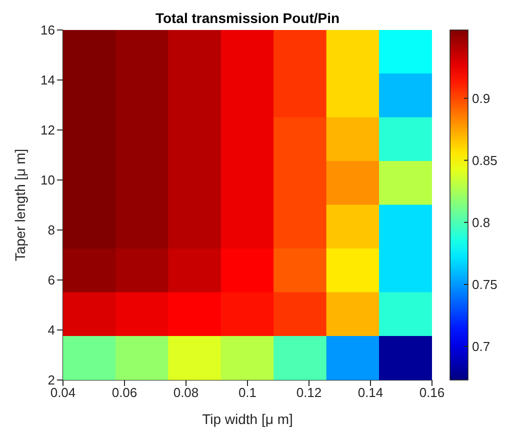 The height and width of the screenshot is (436, 531). Describe the element at coordinates (481, 222) in the screenshot. I see `color-bar-label: 0.8` at that location.